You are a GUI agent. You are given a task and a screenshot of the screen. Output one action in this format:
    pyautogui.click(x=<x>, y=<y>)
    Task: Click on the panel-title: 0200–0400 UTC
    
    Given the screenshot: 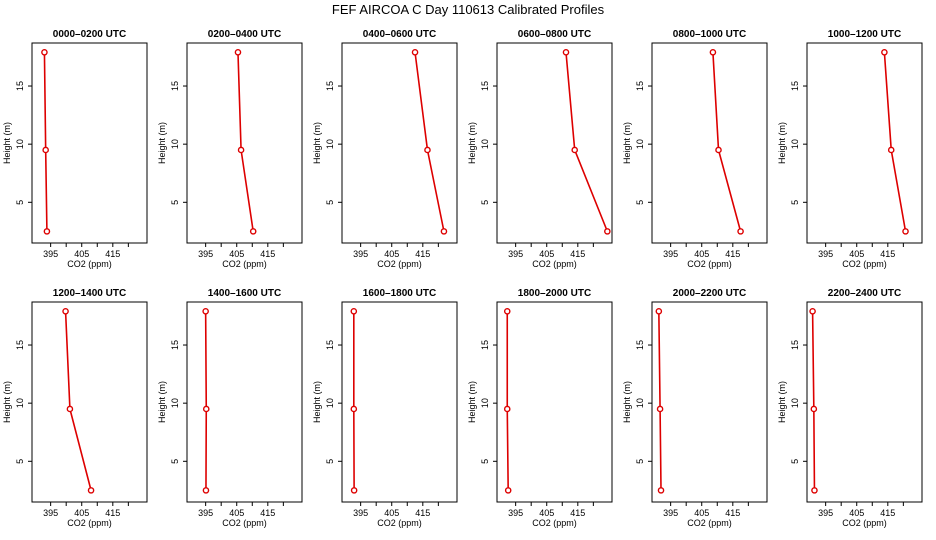 What is the action you would take?
    pyautogui.click(x=244, y=34)
    